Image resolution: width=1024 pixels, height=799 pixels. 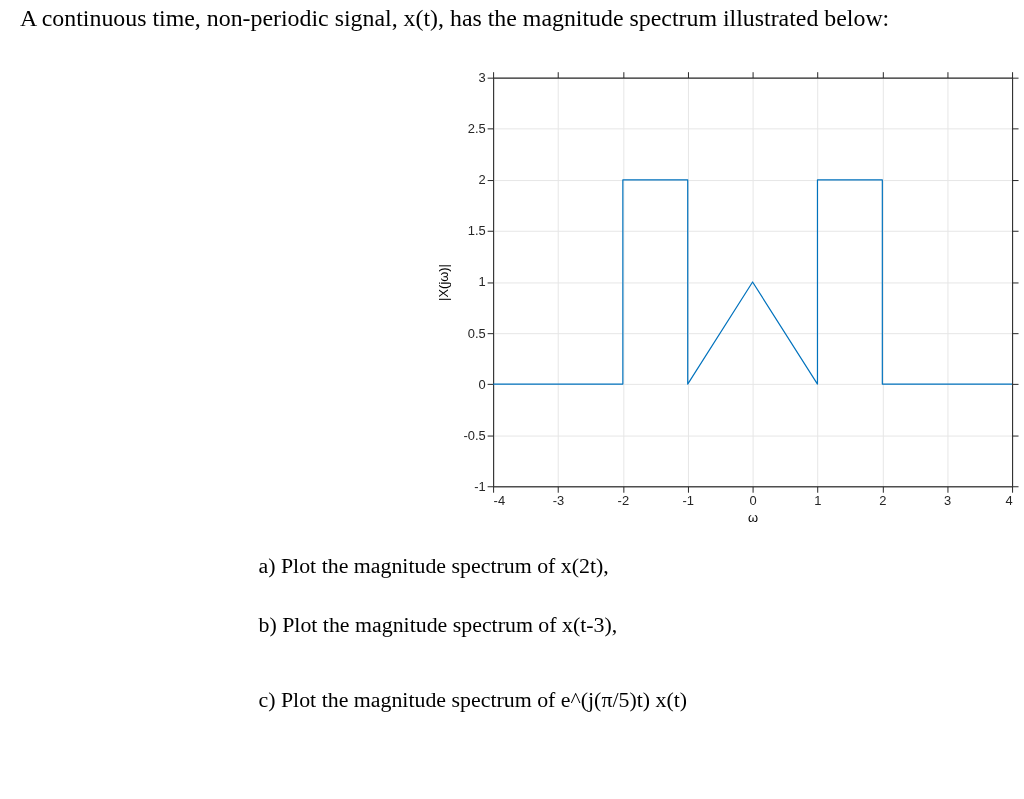 I want to click on x-tick-label: 4, so click(x=1009, y=500).